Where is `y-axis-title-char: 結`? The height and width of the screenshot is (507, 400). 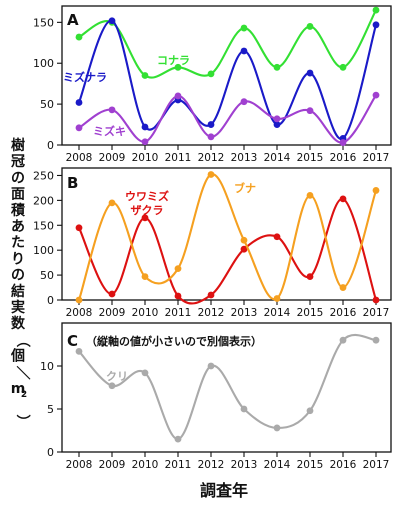
y-axis-title-char: 結 is located at coordinates (18, 291).